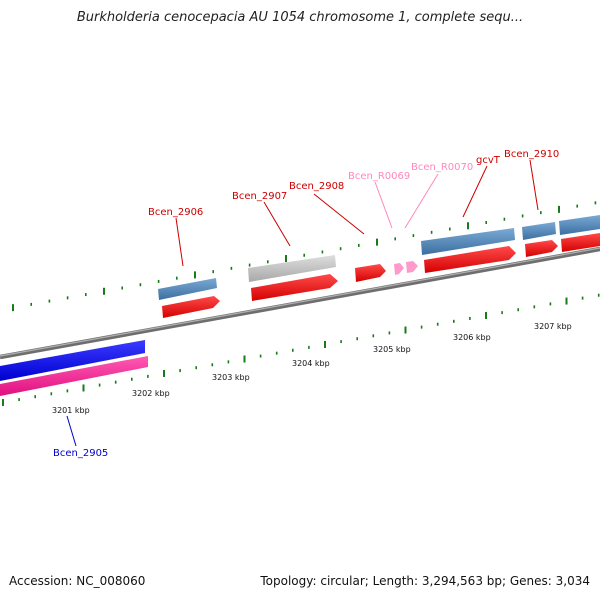 This screenshot has width=600, height=600. I want to click on gene-label: Bcen_2906, so click(175, 212).